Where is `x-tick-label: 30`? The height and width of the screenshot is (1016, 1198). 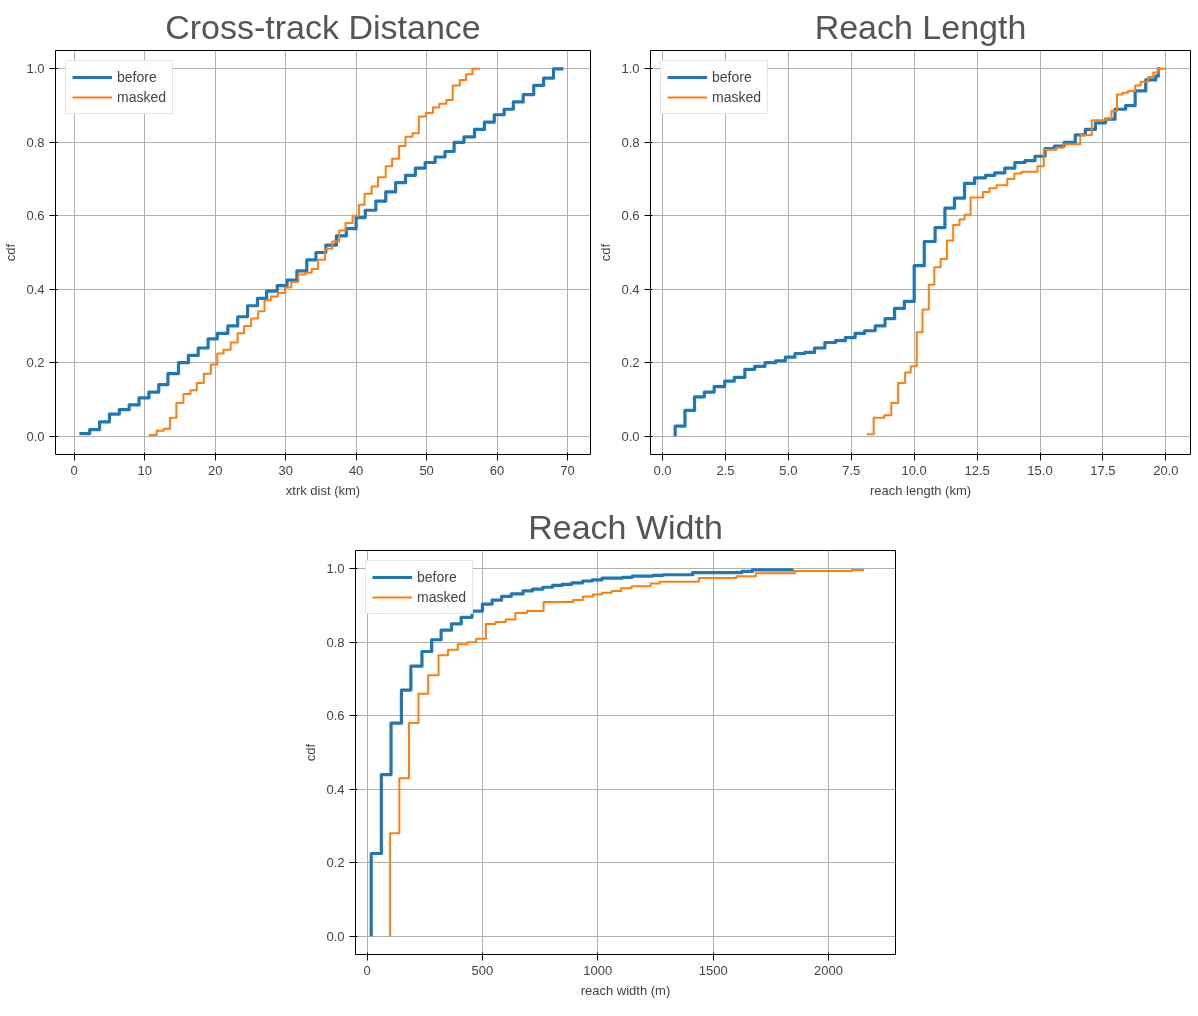
x-tick-label: 30 is located at coordinates (285, 470).